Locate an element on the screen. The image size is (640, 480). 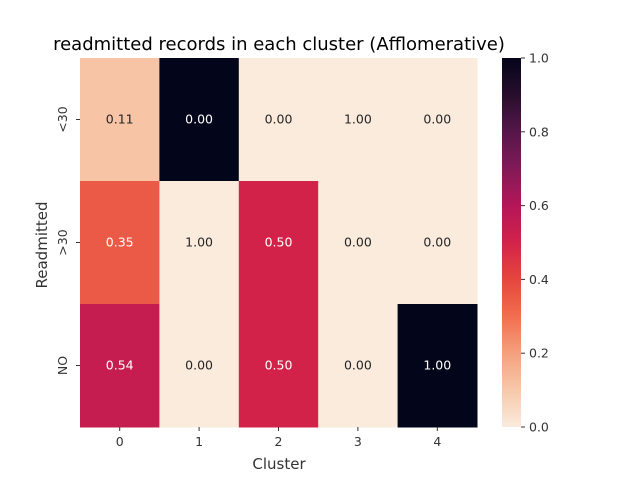
cell-value-label: 0.11 is located at coordinates (120, 119).